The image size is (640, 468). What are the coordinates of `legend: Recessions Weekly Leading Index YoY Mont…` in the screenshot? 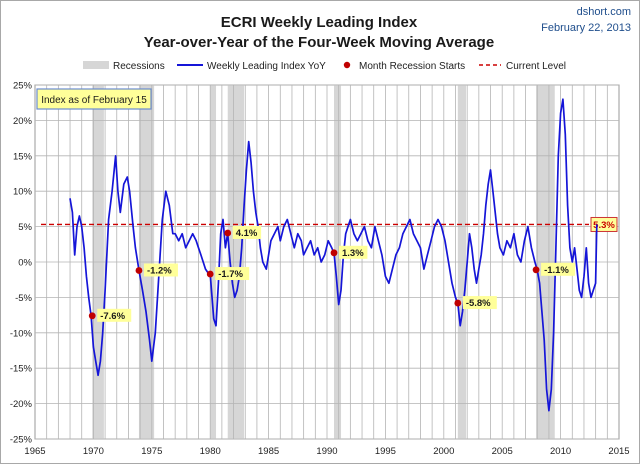 It's located at (324, 66).